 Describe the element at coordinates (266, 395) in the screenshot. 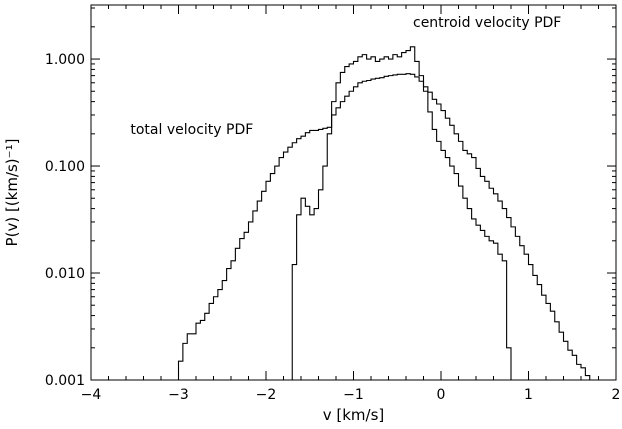

I see `x-tick-label: −2` at that location.